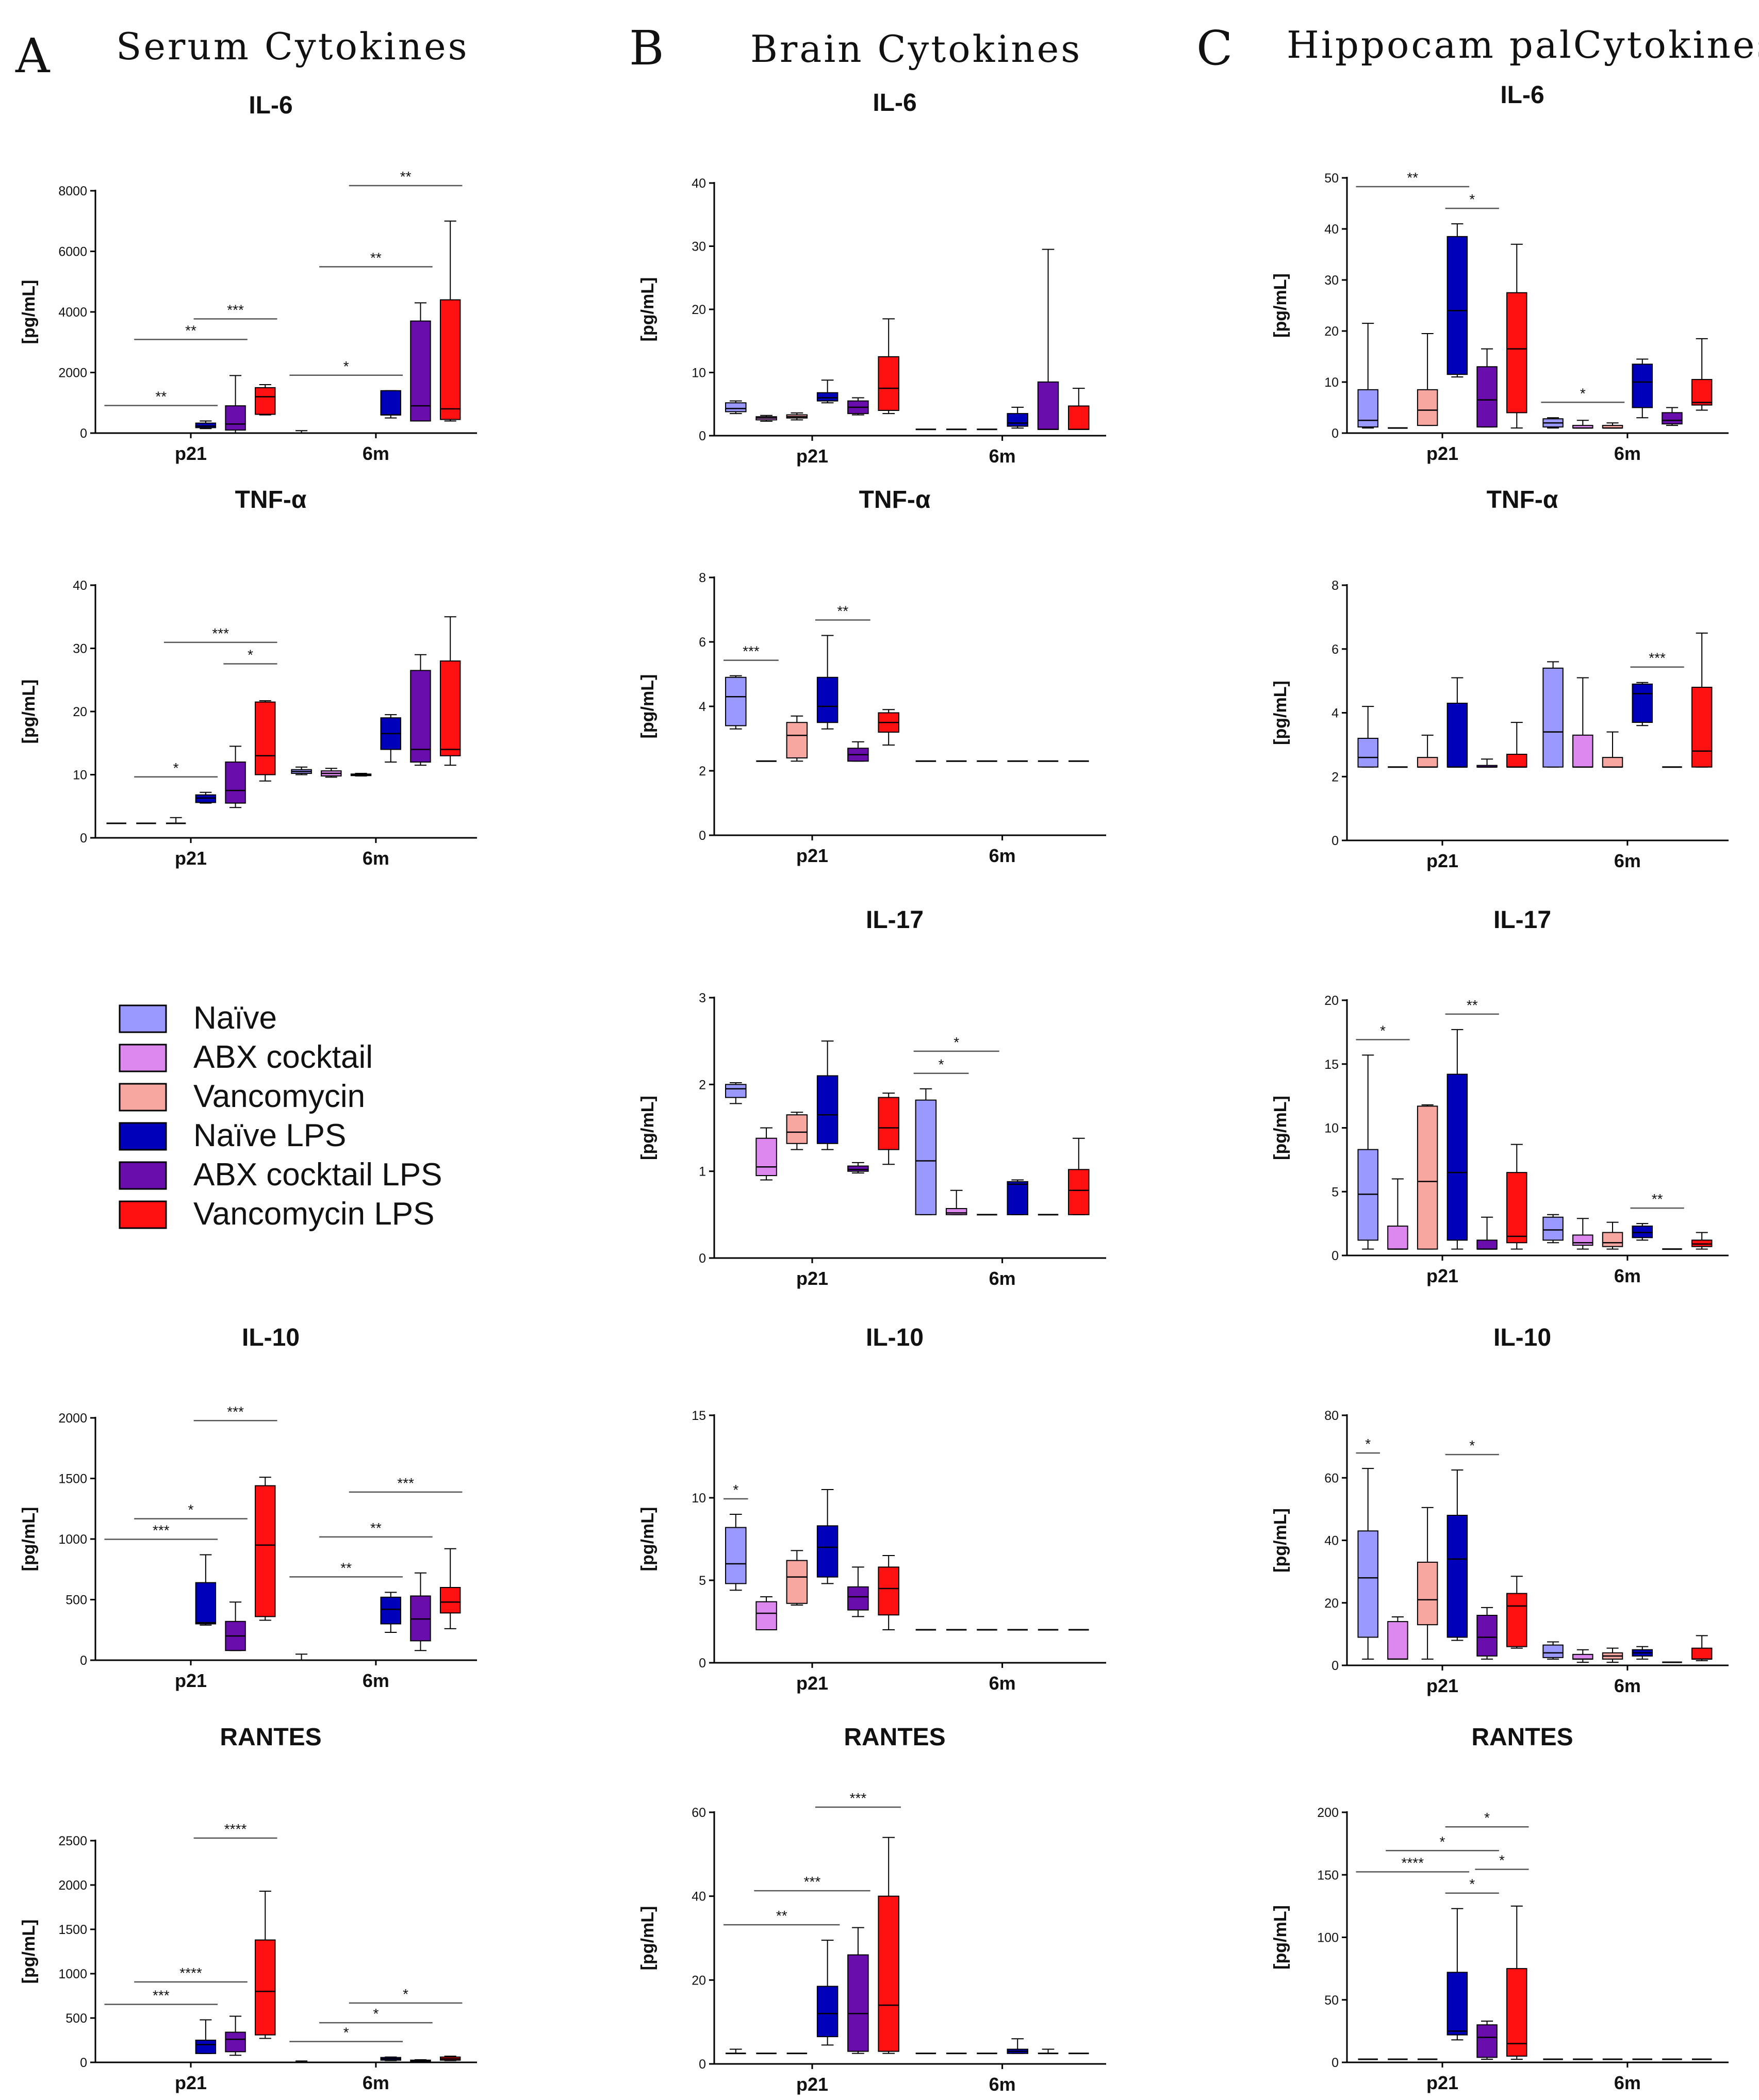  I want to click on chart-title: RANTES, so click(270, 1737).